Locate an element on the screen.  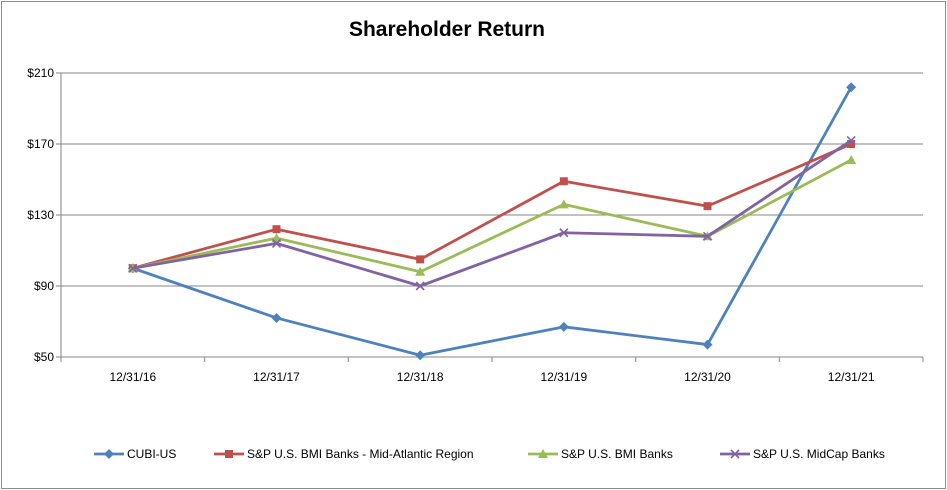
legend-label: S&P U.S. BMI Banks is located at coordinates (617, 454).